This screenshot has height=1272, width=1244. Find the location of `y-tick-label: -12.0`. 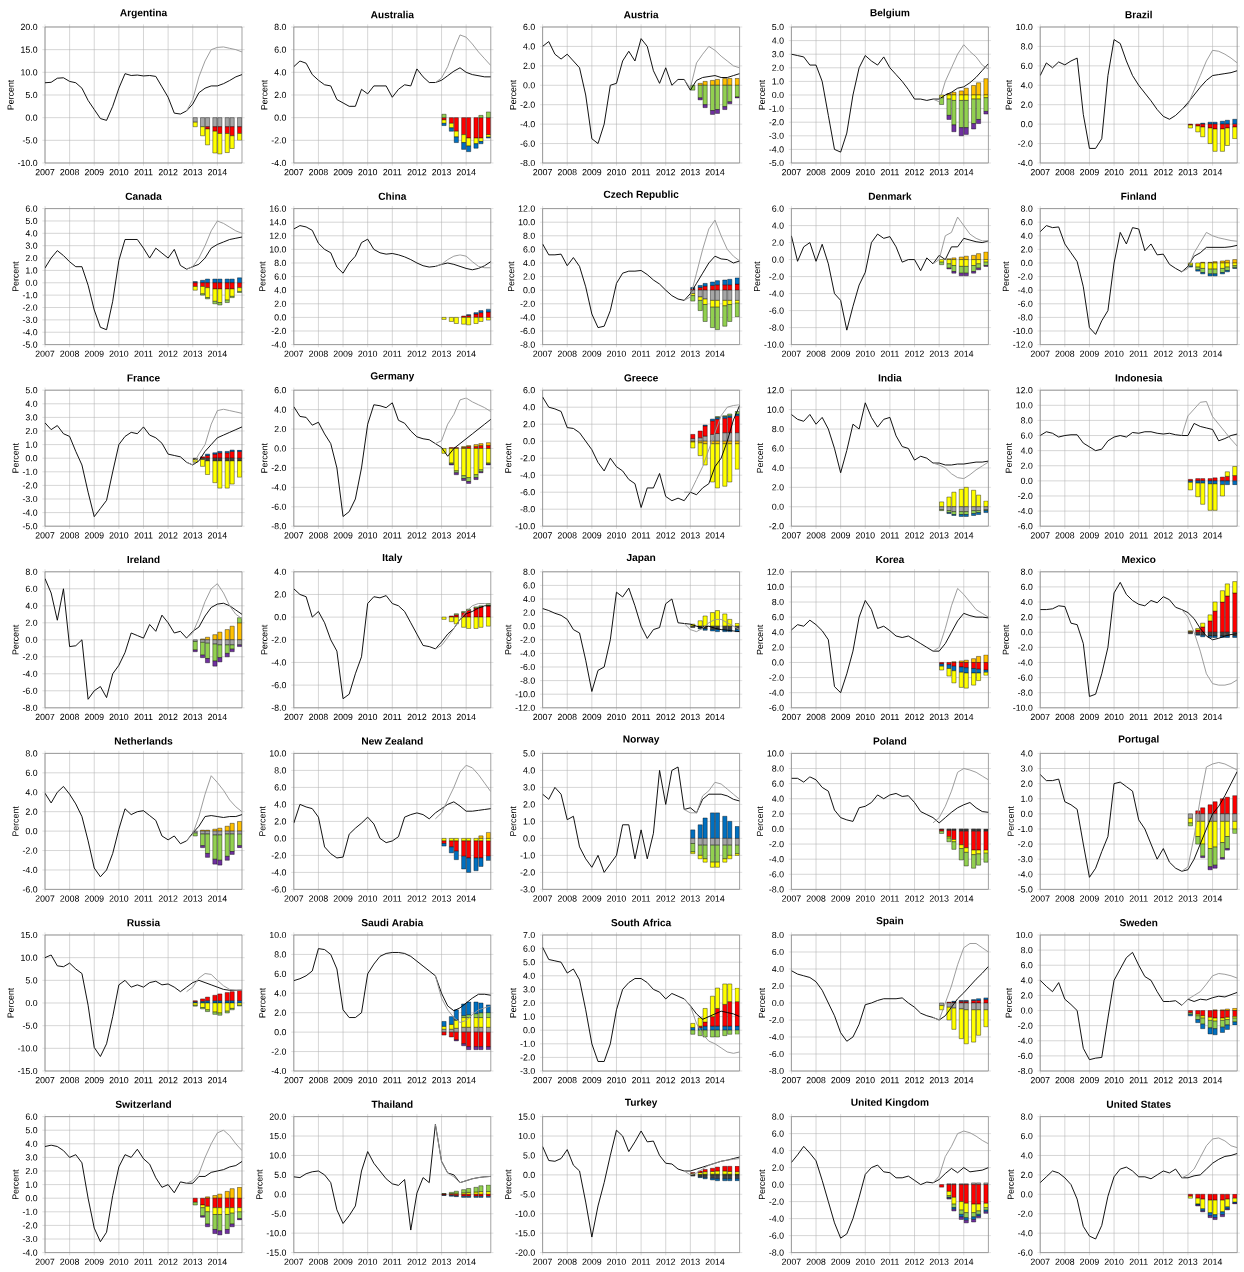

y-tick-label: -12.0 is located at coordinates (1023, 344).